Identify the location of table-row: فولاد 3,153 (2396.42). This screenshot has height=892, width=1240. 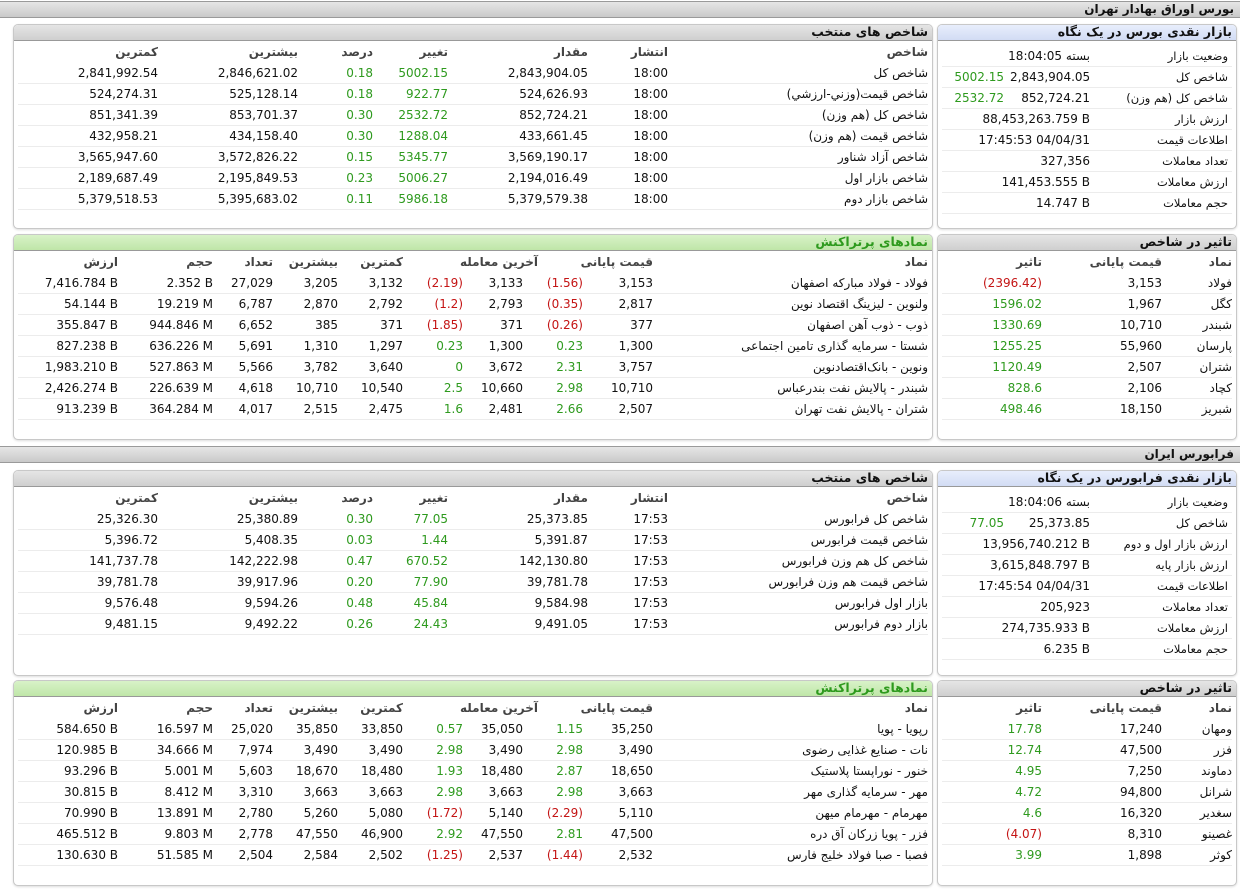
(1087, 283).